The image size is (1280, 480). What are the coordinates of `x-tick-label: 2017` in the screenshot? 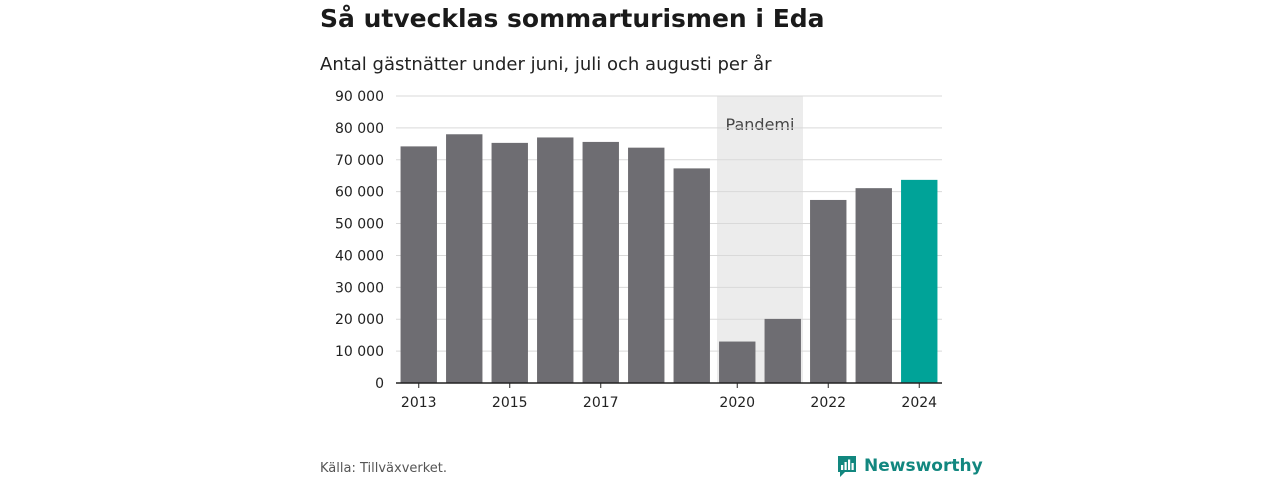 It's located at (601, 403).